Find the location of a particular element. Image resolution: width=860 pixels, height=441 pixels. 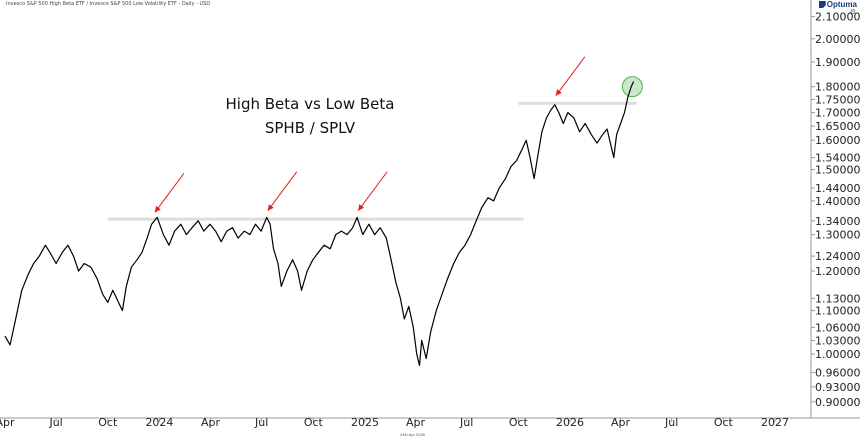

y-tick-label: 1.00000 is located at coordinates (837, 354).